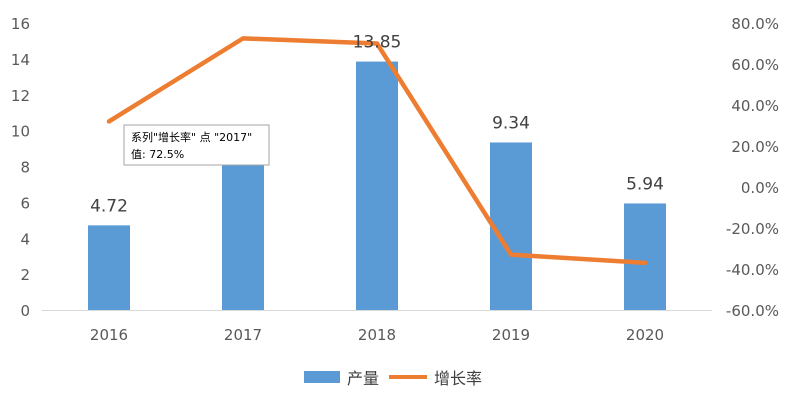 The image size is (798, 405). Describe the element at coordinates (511, 123) in the screenshot. I see `bar-data-label: 9.34` at that location.